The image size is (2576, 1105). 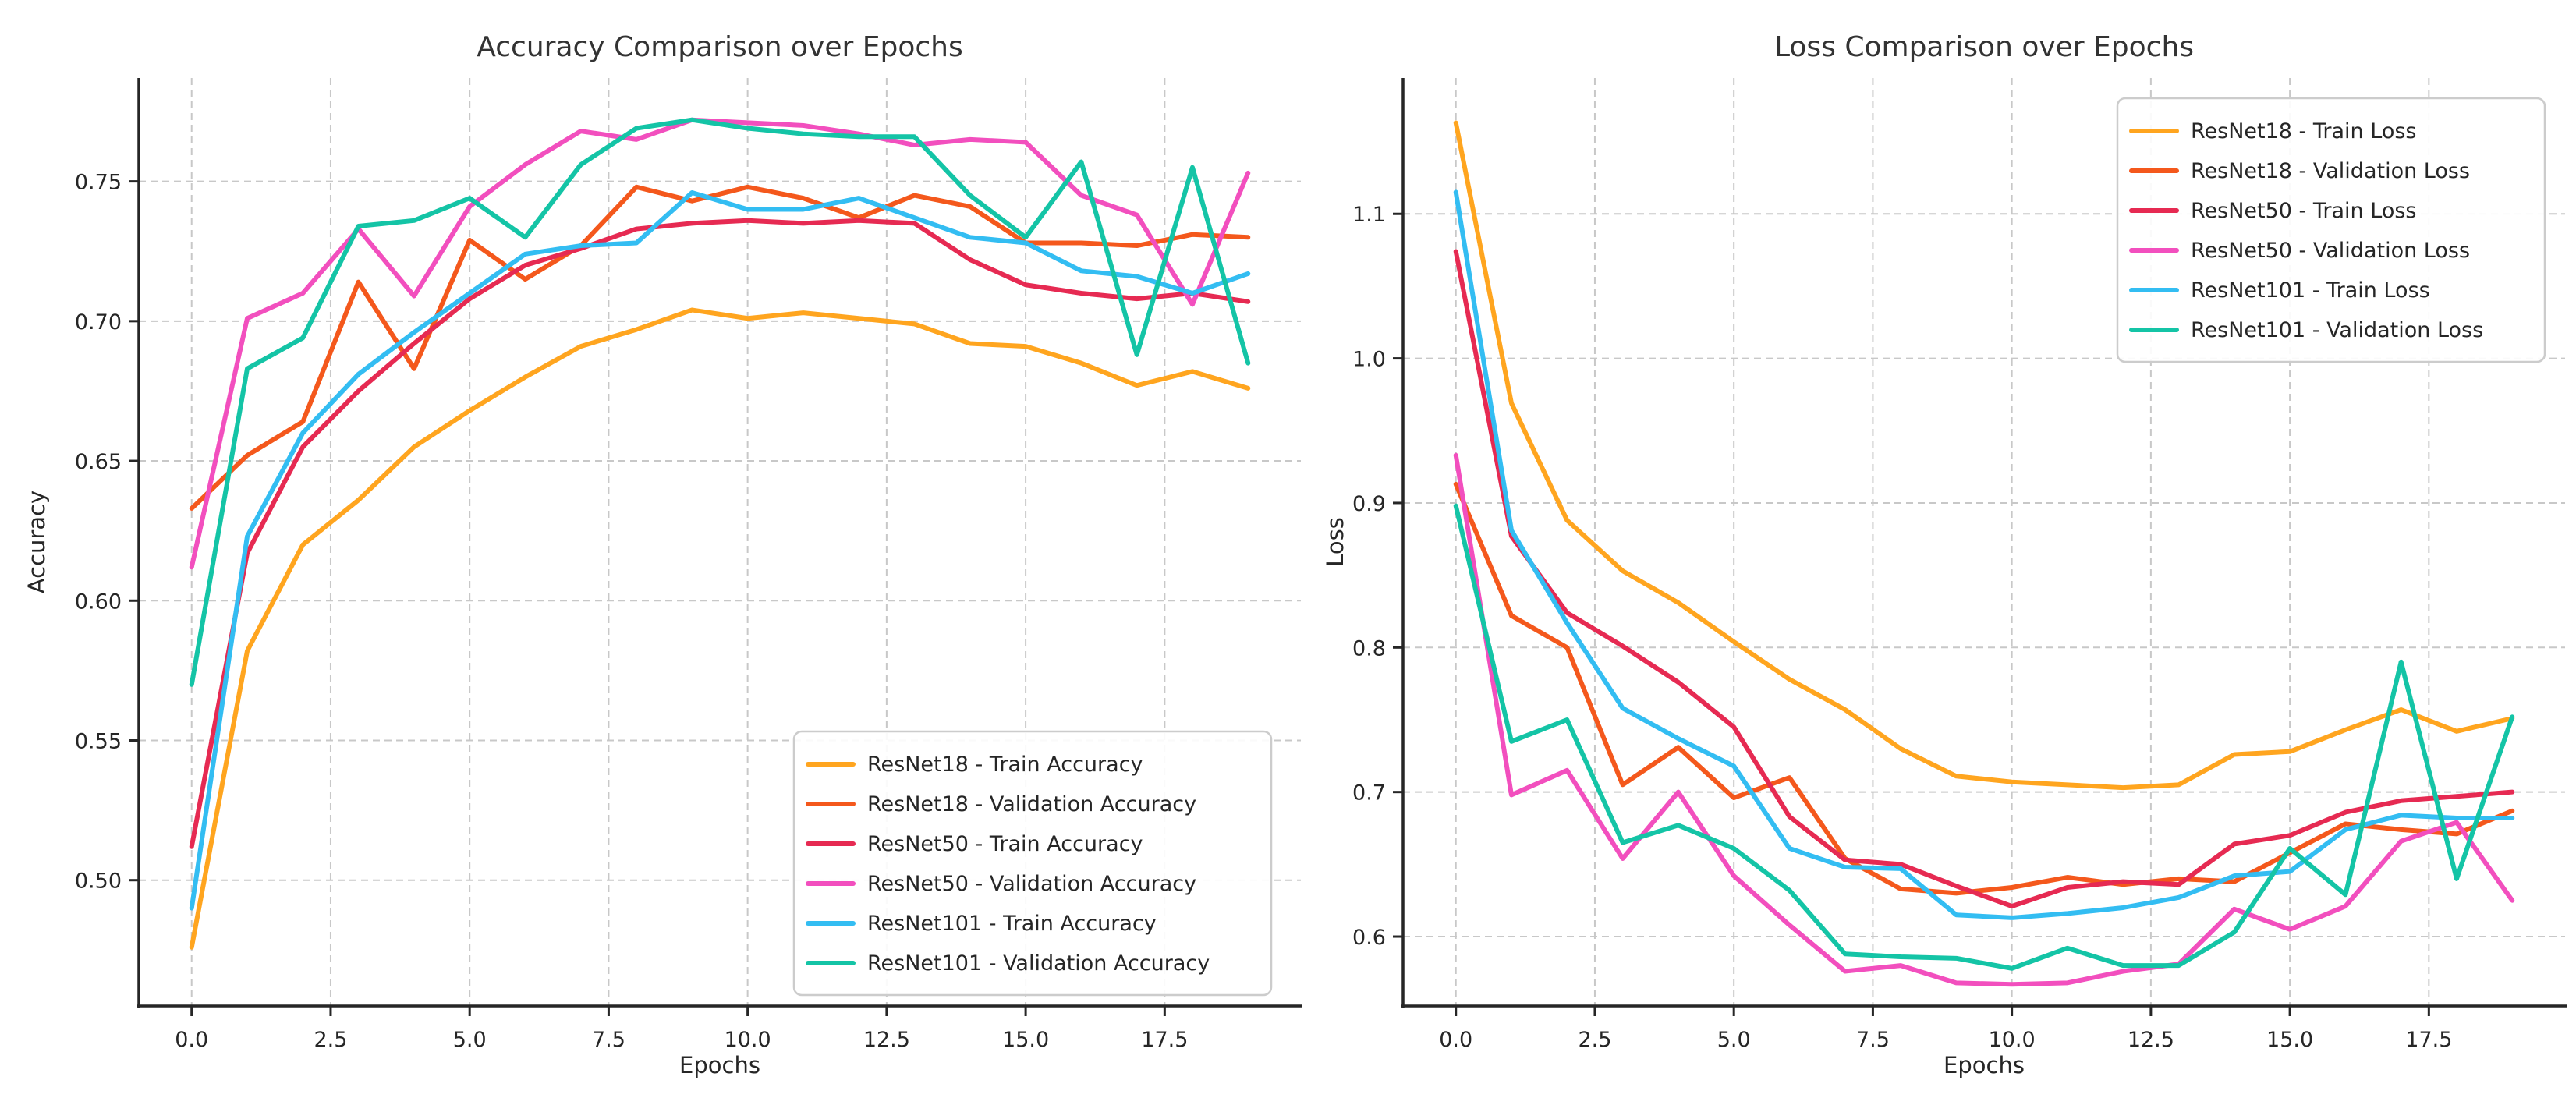 What do you see at coordinates (720, 348) in the screenshot?
I see `series-line-resnet18-validation-accuracy` at bounding box center [720, 348].